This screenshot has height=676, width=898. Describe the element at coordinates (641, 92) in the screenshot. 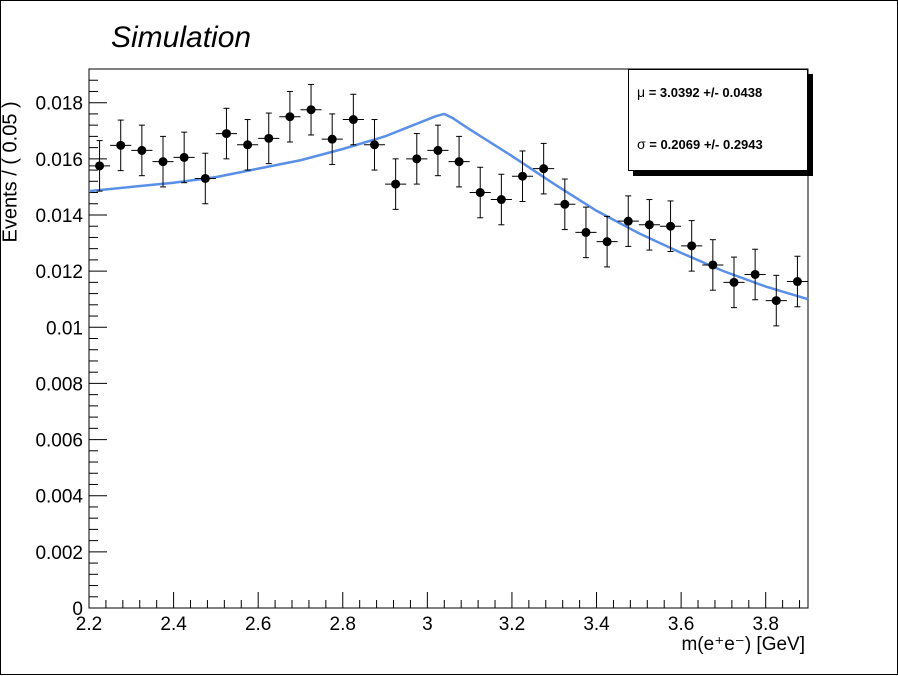

I see `stat-mu-symbol: μ` at that location.